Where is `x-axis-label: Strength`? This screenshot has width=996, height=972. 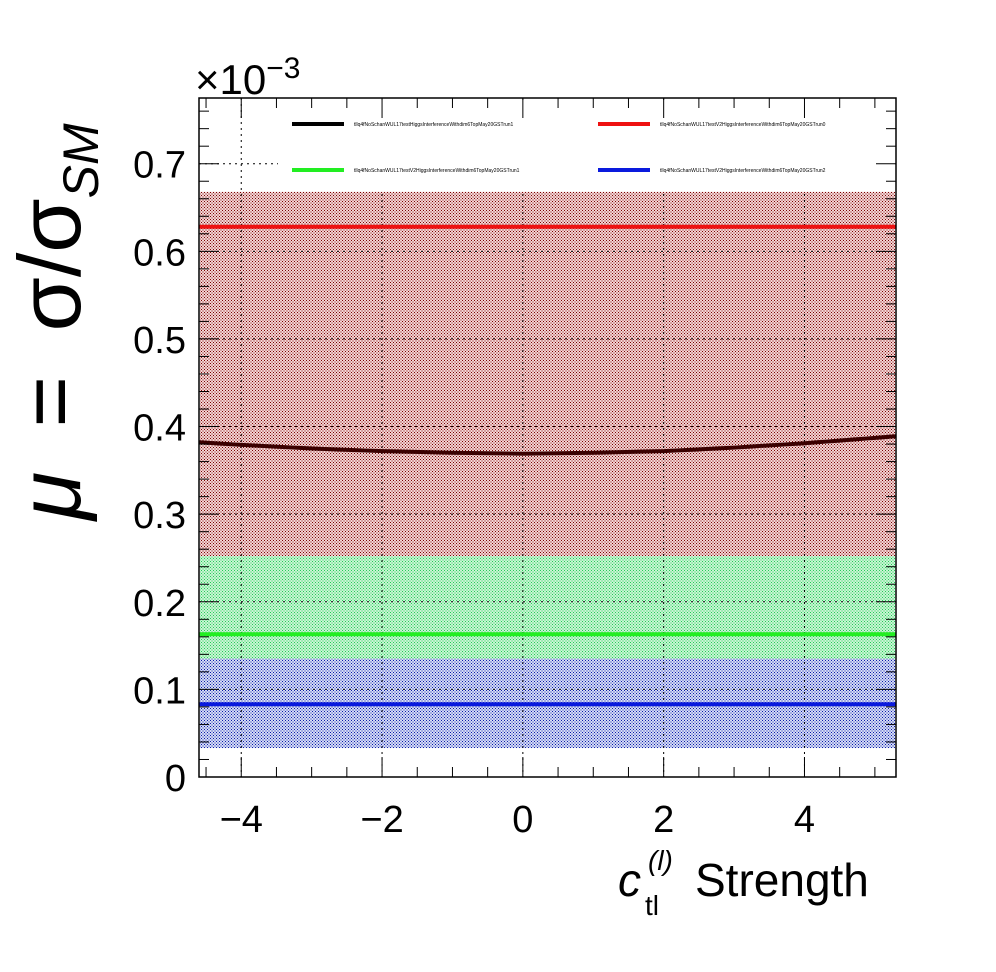
x-axis-label: Strength is located at coordinates (782, 880).